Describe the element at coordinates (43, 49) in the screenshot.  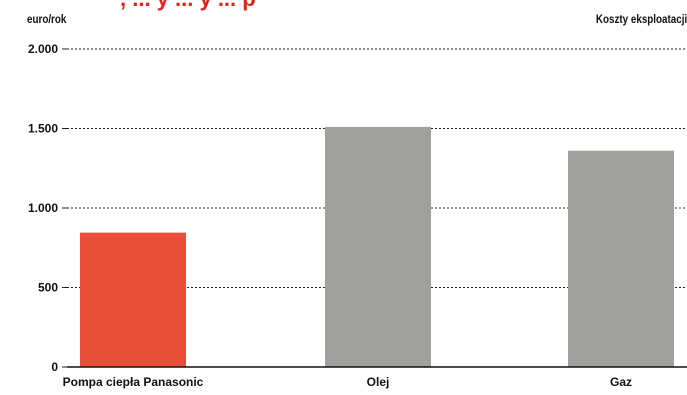
I see `y-tick-label: 2.000` at that location.